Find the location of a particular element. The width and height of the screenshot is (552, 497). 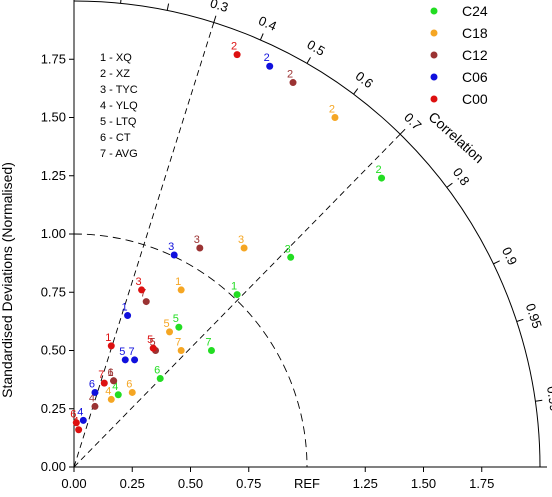

y-tick-label: 0.25 is located at coordinates (53, 408).